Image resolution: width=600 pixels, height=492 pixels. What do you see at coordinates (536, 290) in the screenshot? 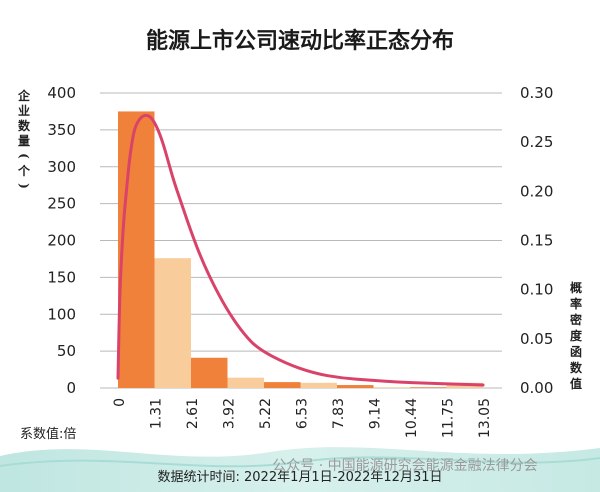
I see `y-right-tick-label: 0.10` at bounding box center [536, 290].